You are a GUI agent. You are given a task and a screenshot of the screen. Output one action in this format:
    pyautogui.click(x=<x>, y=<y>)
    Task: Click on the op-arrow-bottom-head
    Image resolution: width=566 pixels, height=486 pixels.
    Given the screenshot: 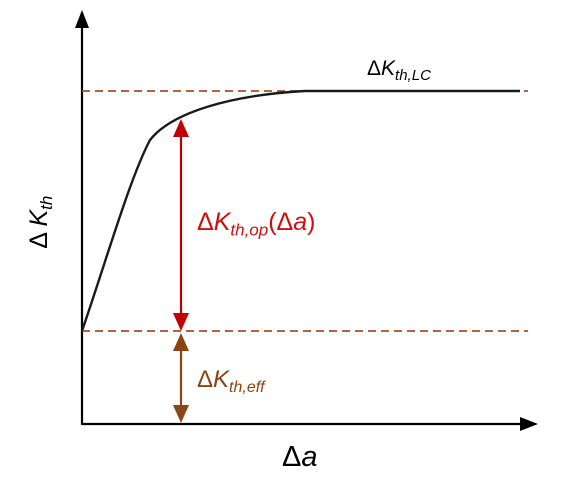 What is the action you would take?
    pyautogui.click(x=181, y=322)
    